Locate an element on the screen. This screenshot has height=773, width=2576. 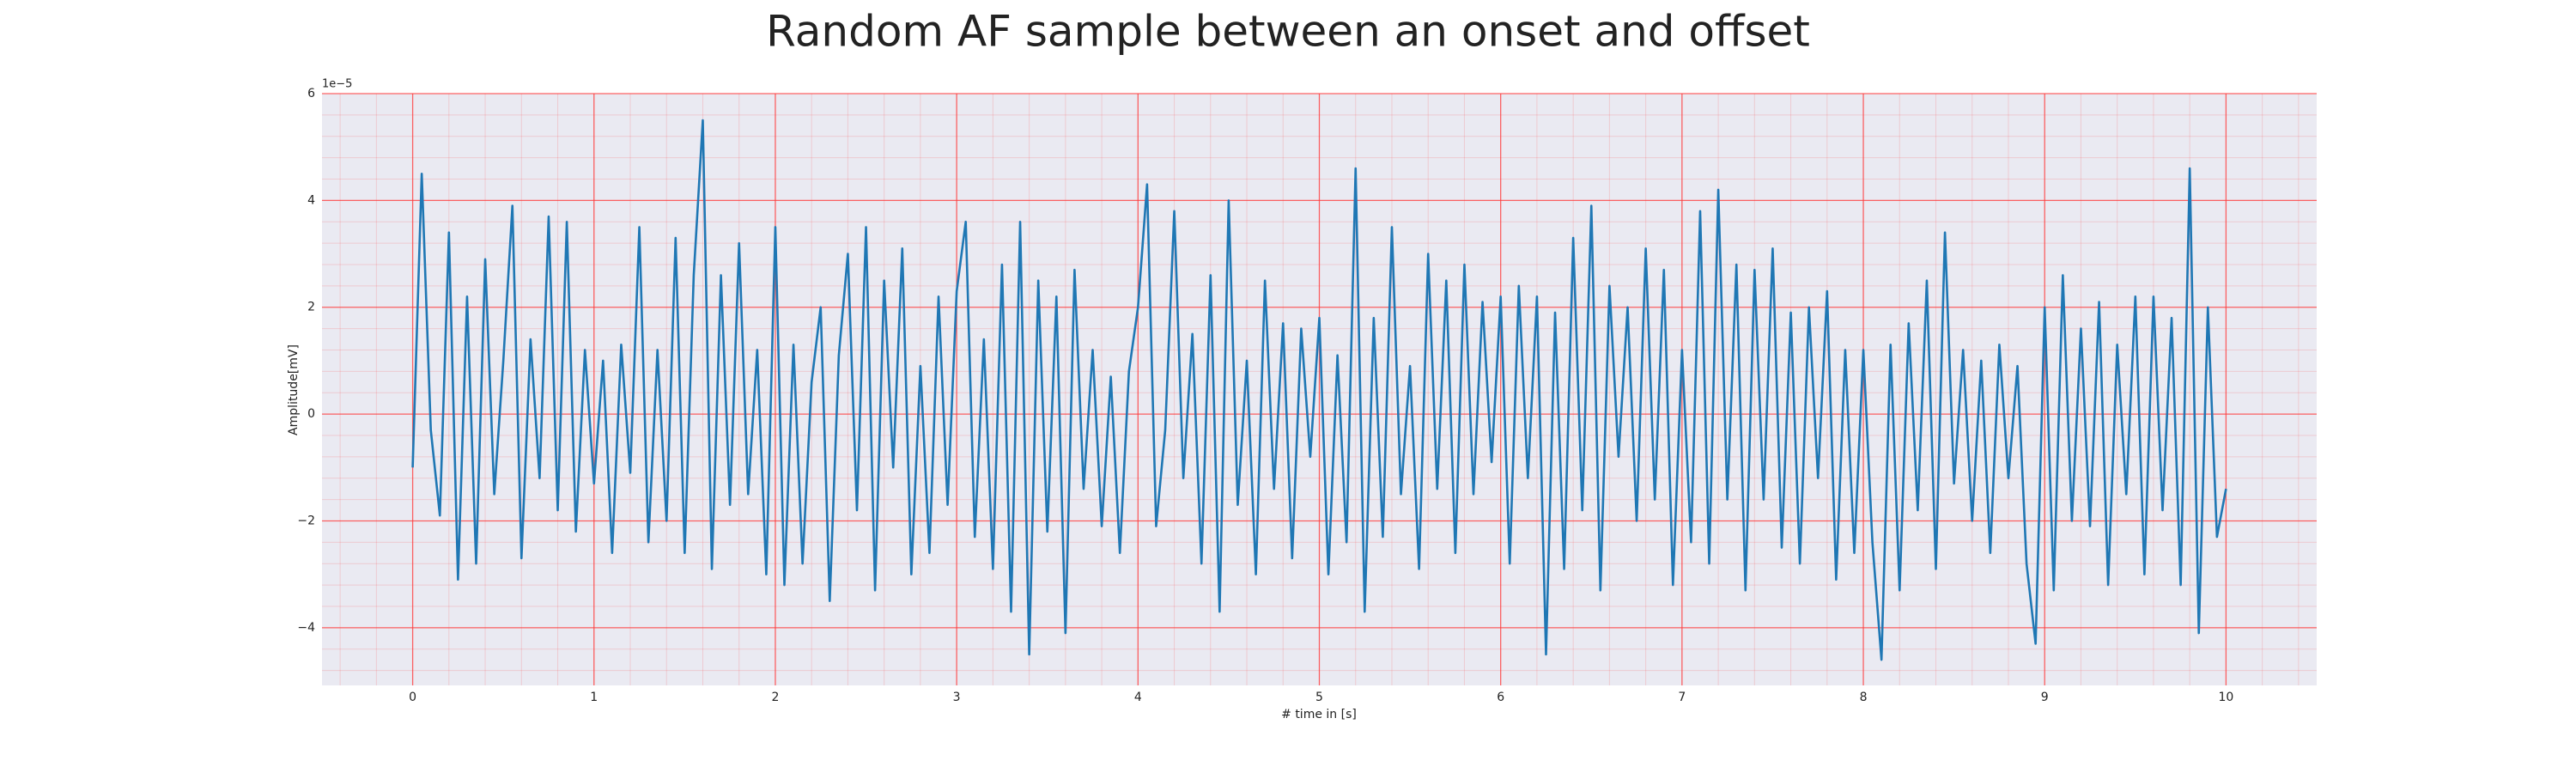
x-tick-label: 5 is located at coordinates (1319, 697).